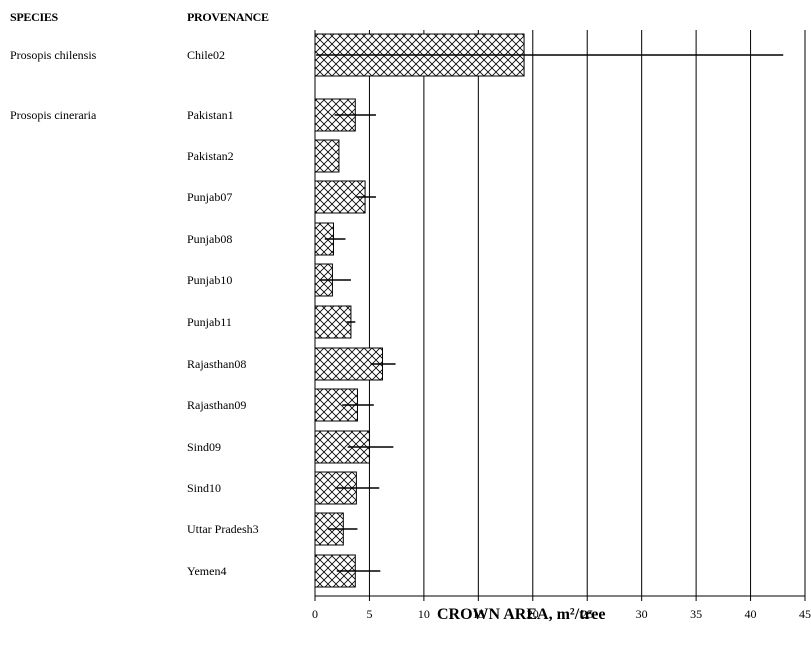 Image resolution: width=811 pixels, height=651 pixels. What do you see at coordinates (223, 529) in the screenshot?
I see `provenance-label: Uttar Pradesh3` at bounding box center [223, 529].